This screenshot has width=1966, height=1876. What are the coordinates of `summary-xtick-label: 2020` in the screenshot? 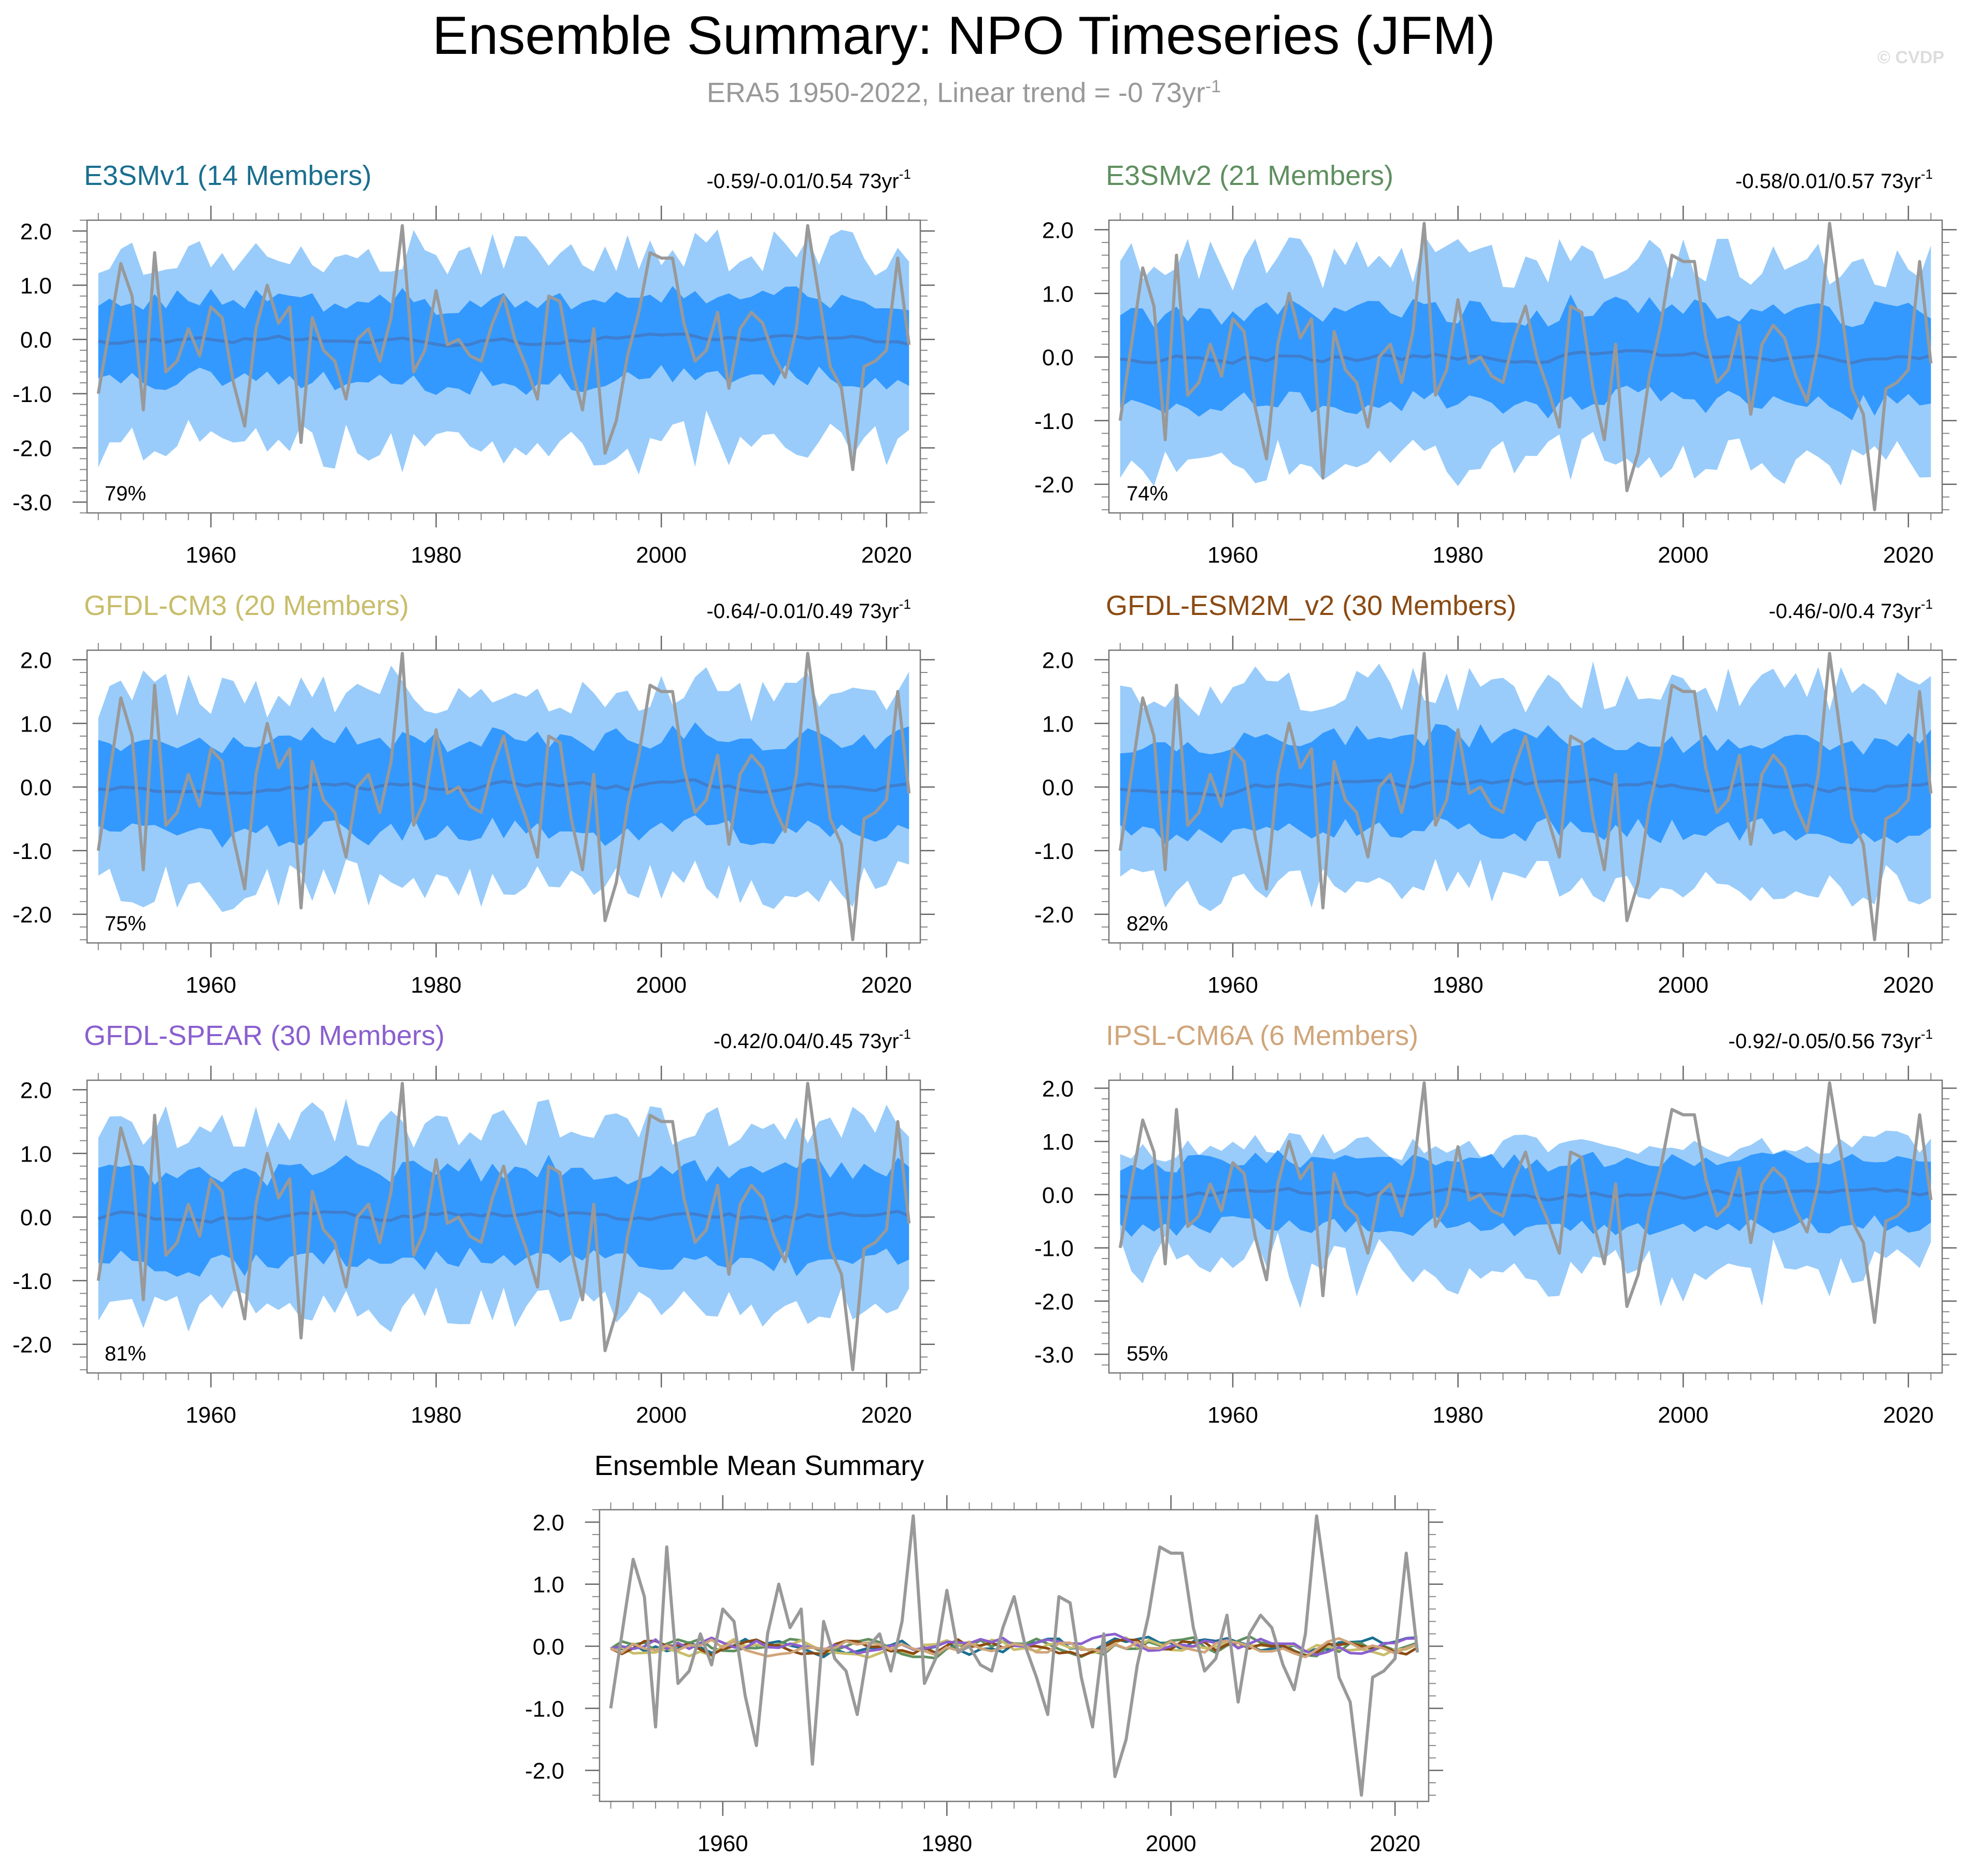 It's located at (1395, 1843).